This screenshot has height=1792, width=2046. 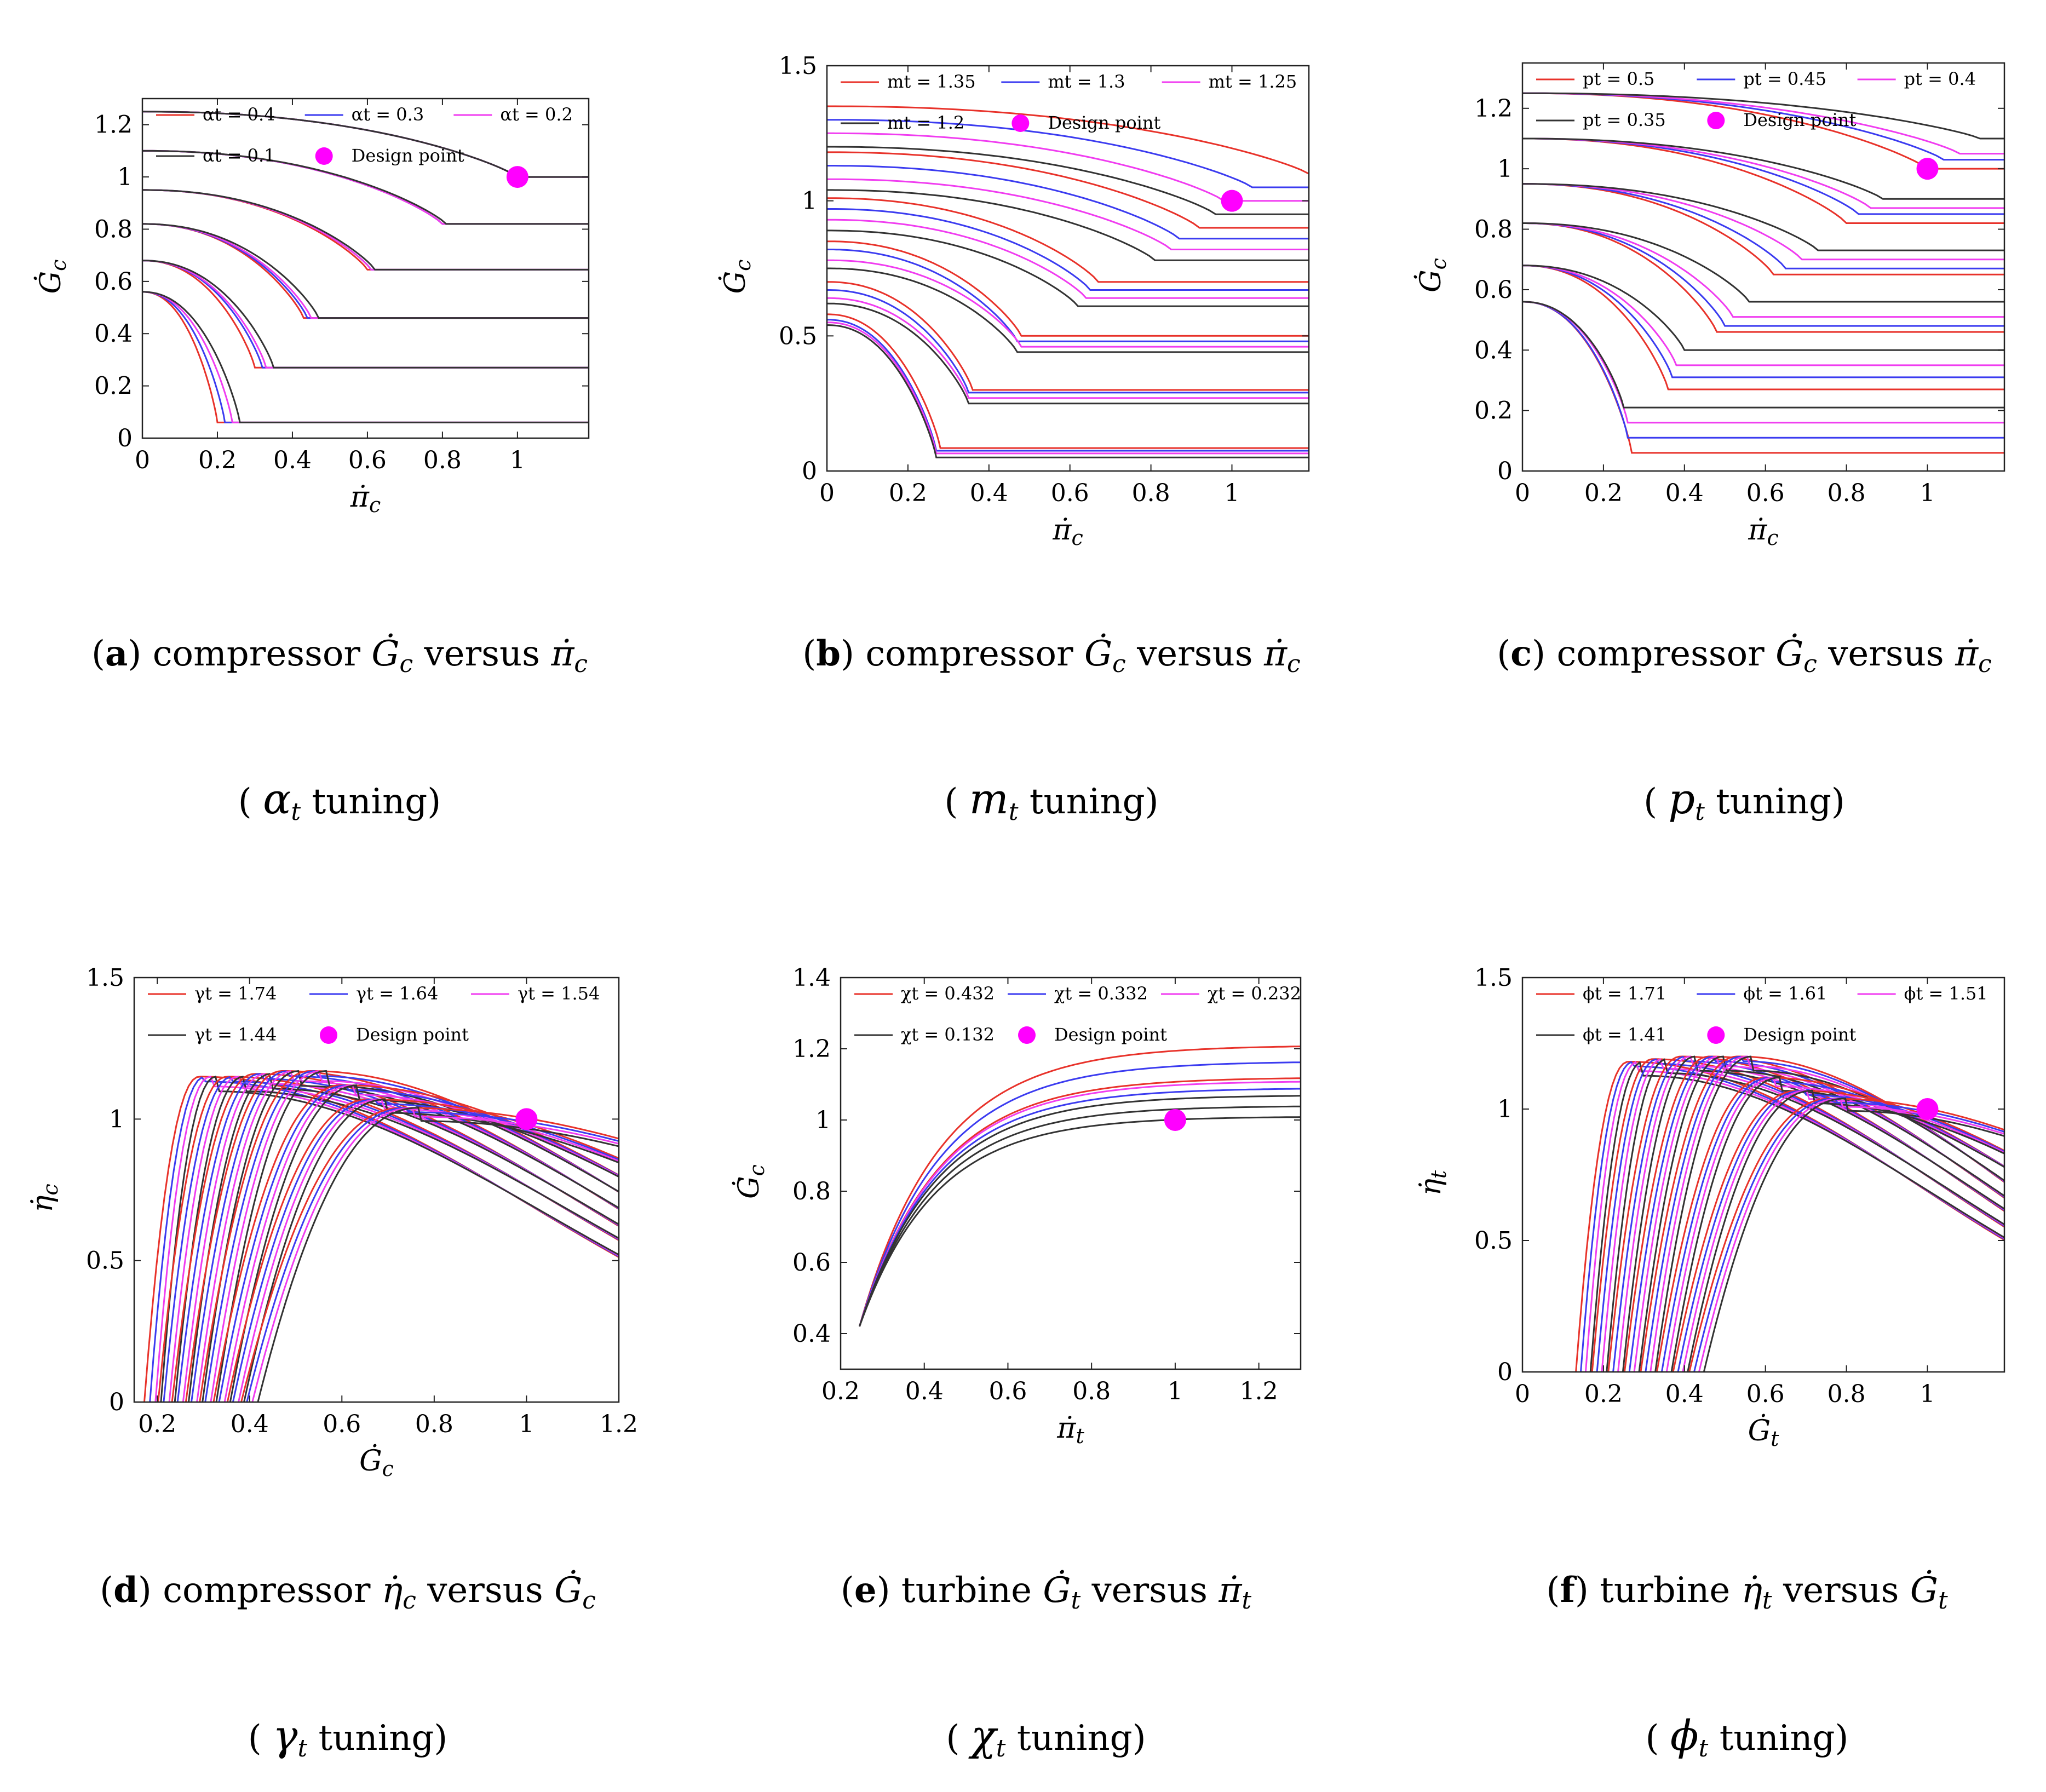 What do you see at coordinates (1653, 654) in the screenshot?
I see `caption-paren: ) compressor` at bounding box center [1653, 654].